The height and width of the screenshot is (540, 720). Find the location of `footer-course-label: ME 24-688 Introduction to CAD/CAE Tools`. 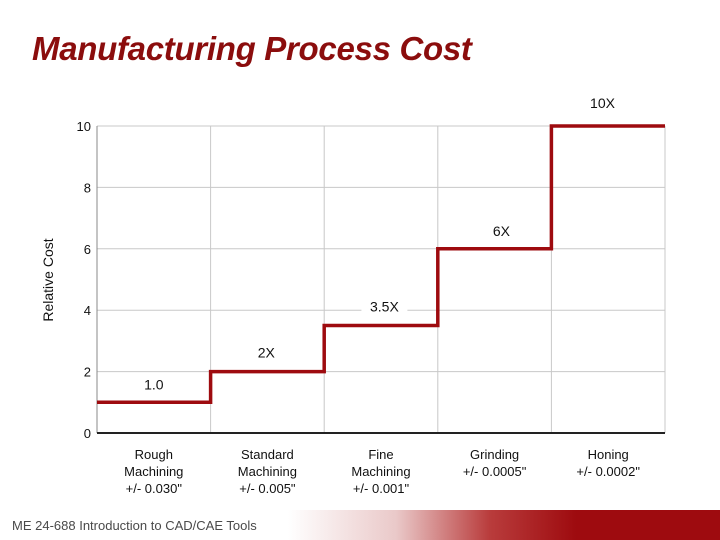

footer-course-label: ME 24-688 Introduction to CAD/CAE Tools is located at coordinates (134, 525).